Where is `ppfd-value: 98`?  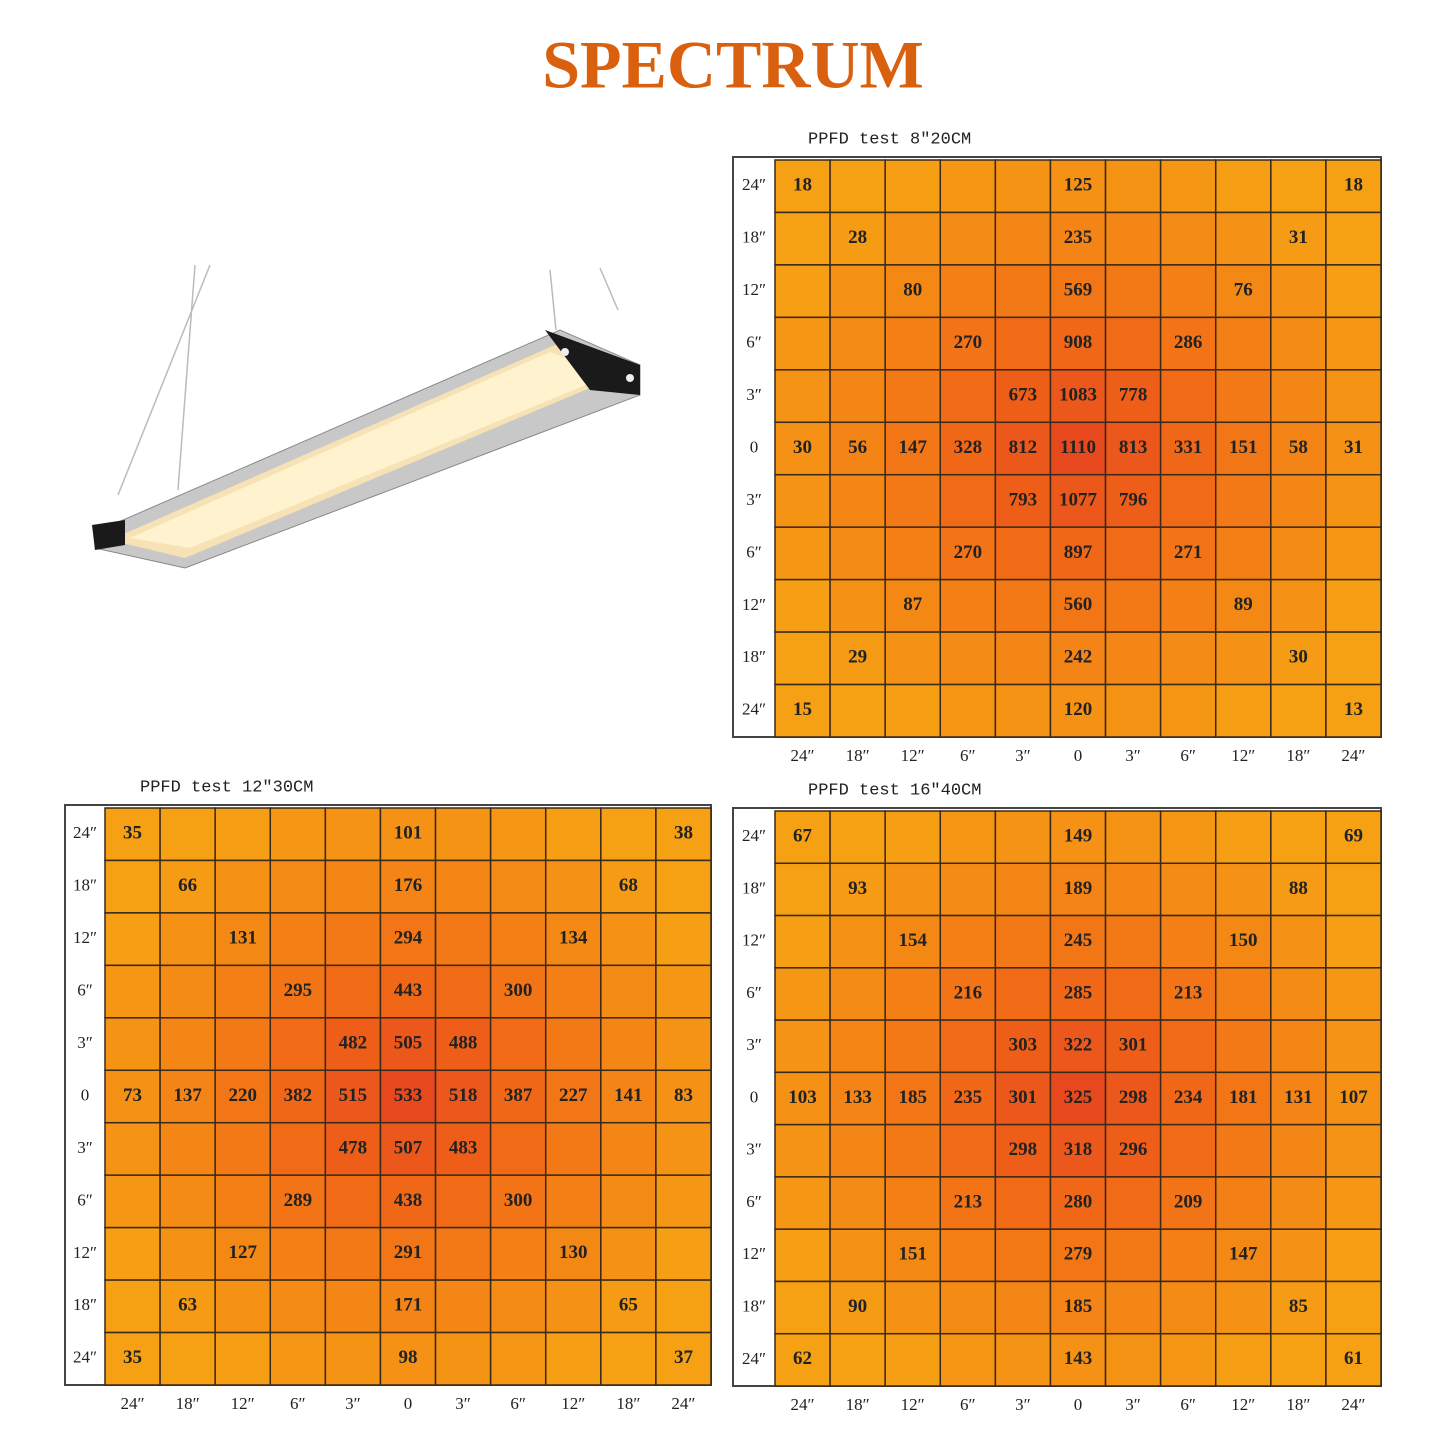 ppfd-value: 98 is located at coordinates (408, 1357).